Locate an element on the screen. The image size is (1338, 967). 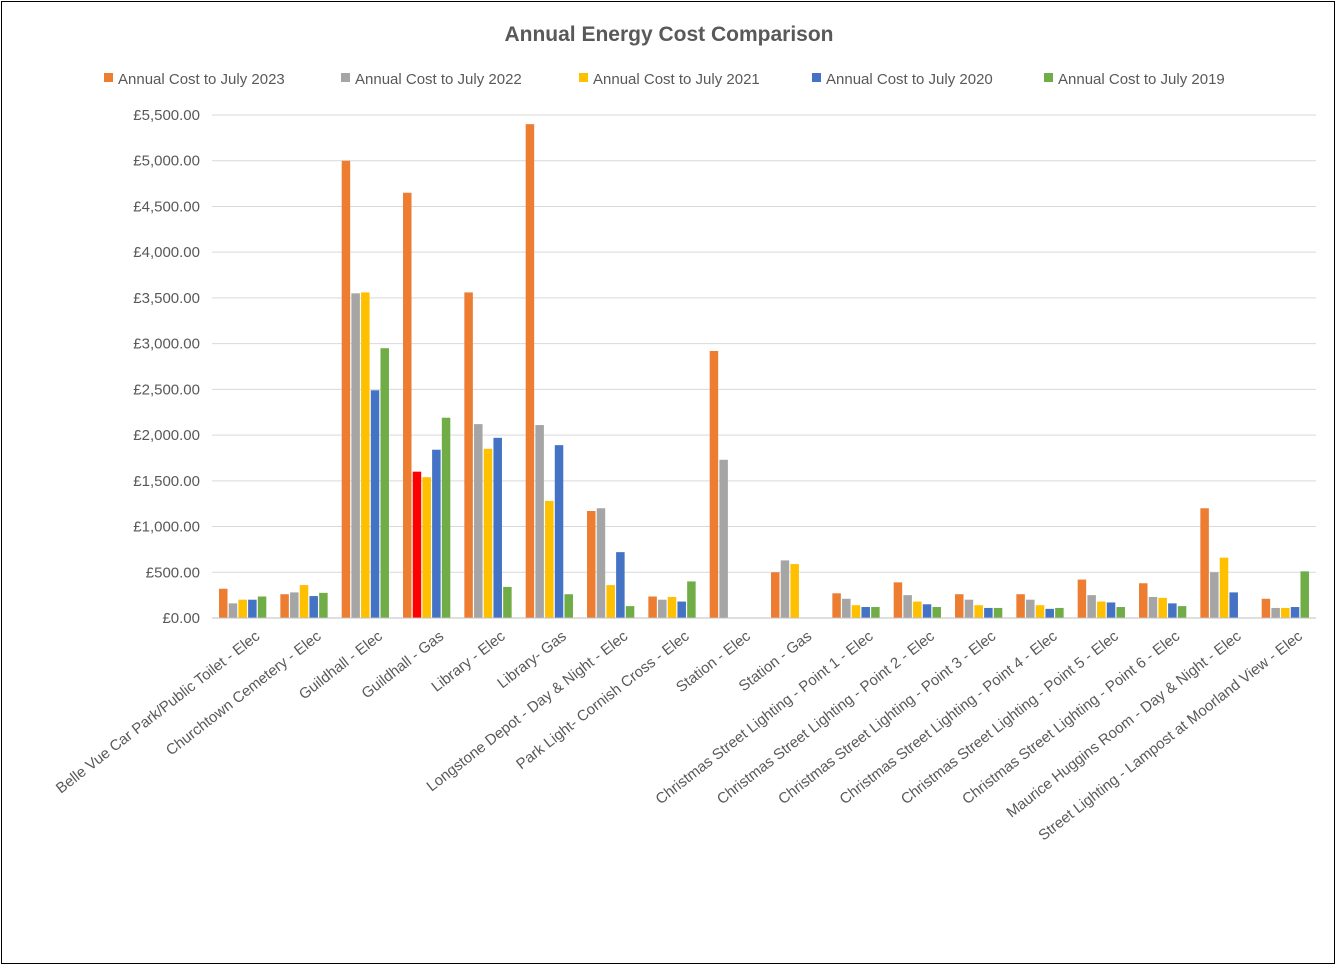
y-tick-label-2: £1,000.00 is located at coordinates (166, 527).